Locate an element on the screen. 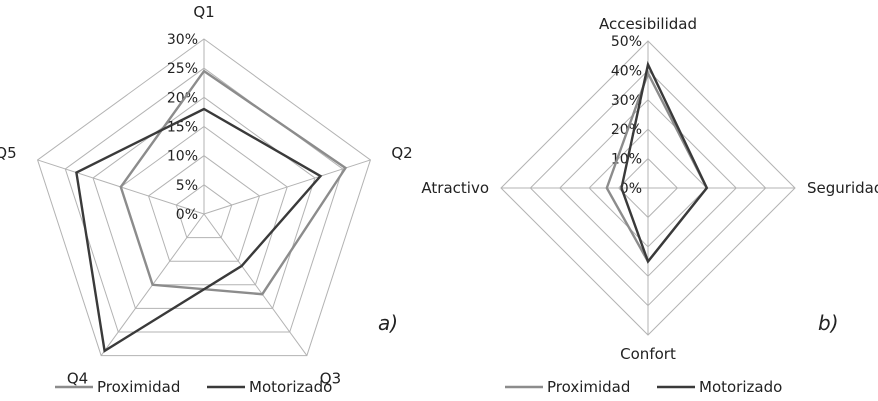 Image resolution: width=878 pixels, height=401 pixels. axis-label: Accesibilidad is located at coordinates (648, 24).